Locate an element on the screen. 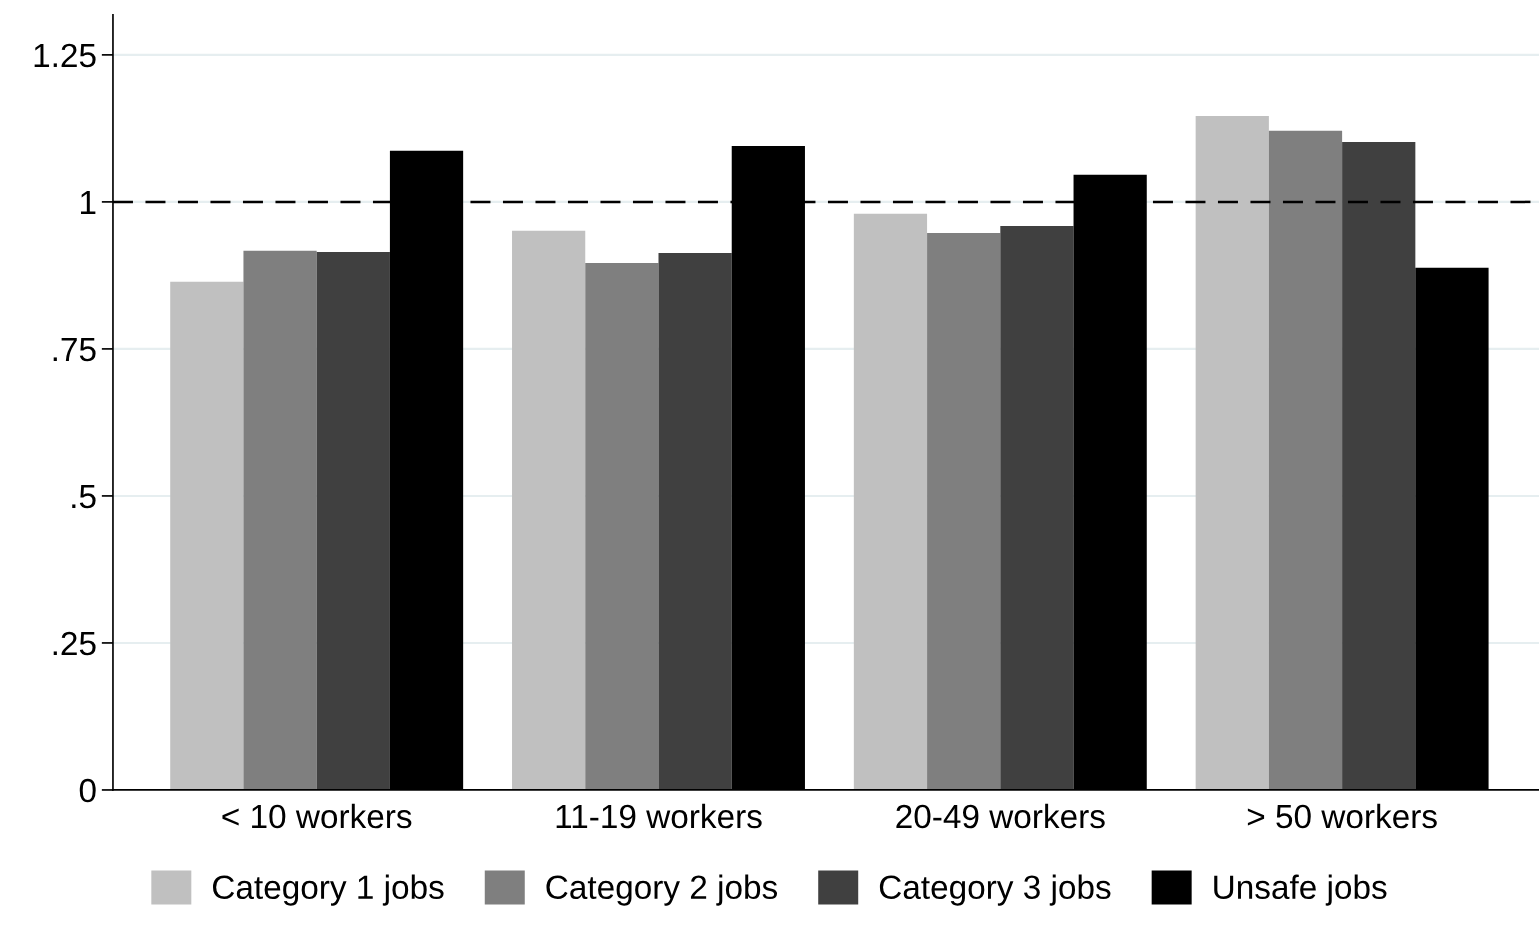 This screenshot has height=931, width=1539. x-tick-label: > 50 workers is located at coordinates (1342, 816).